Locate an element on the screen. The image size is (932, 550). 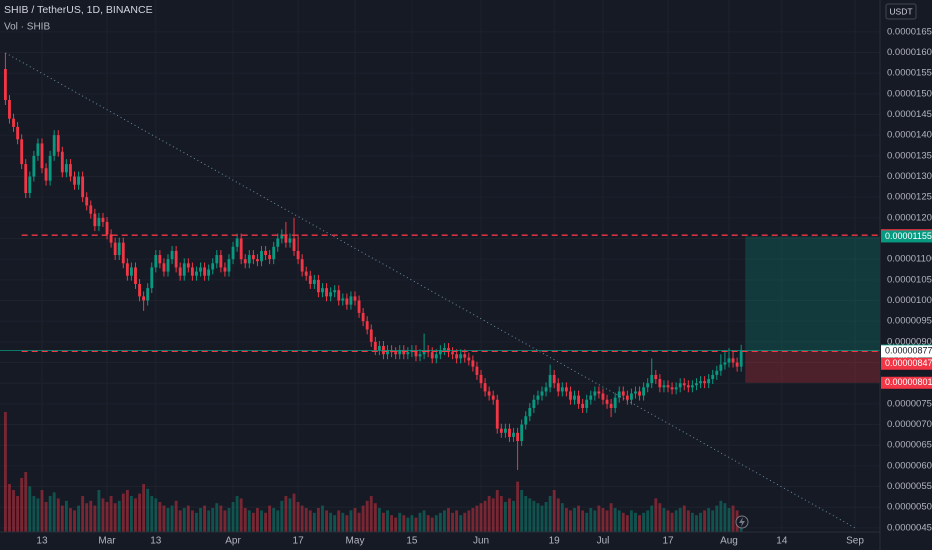
price-label: 0.00001155 is located at coordinates (908, 236).